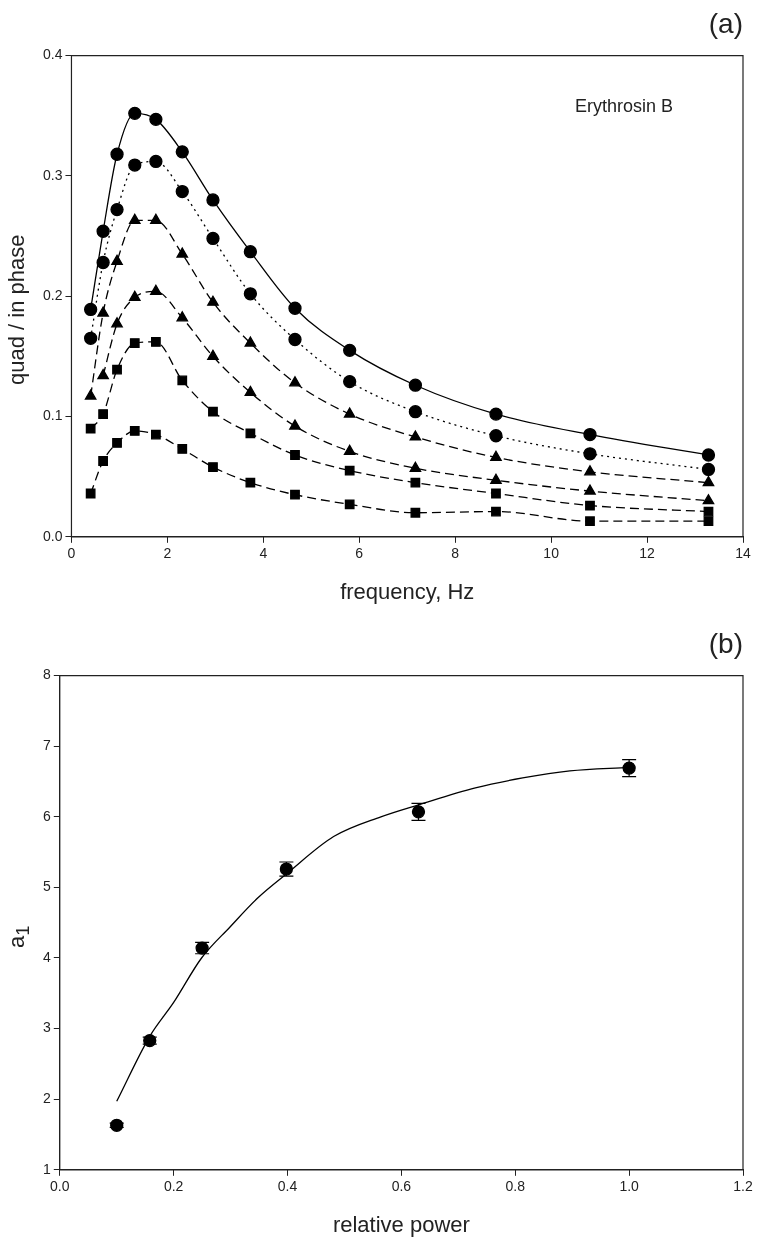  Describe the element at coordinates (263, 553) in the screenshot. I see `x-tick-label: 4` at that location.